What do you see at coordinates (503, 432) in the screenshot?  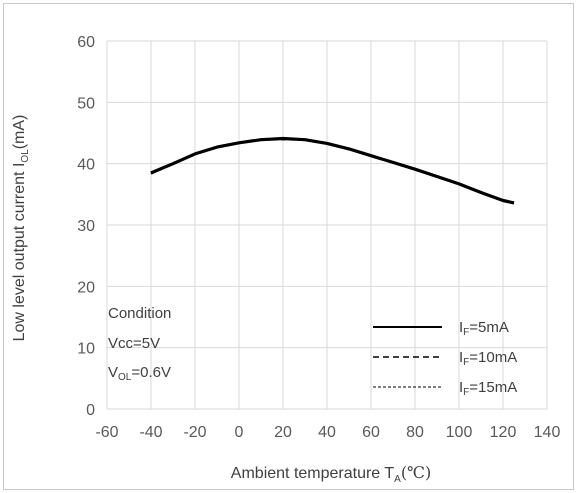 I see `x-tick-label: 120` at bounding box center [503, 432].